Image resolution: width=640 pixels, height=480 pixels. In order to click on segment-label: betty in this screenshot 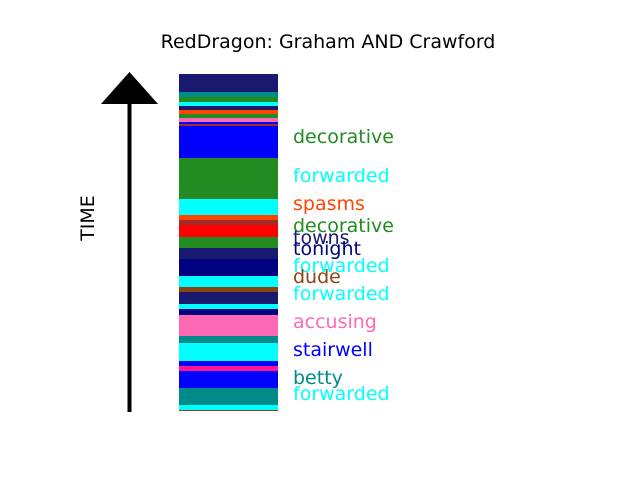, I will do `click(318, 378)`.